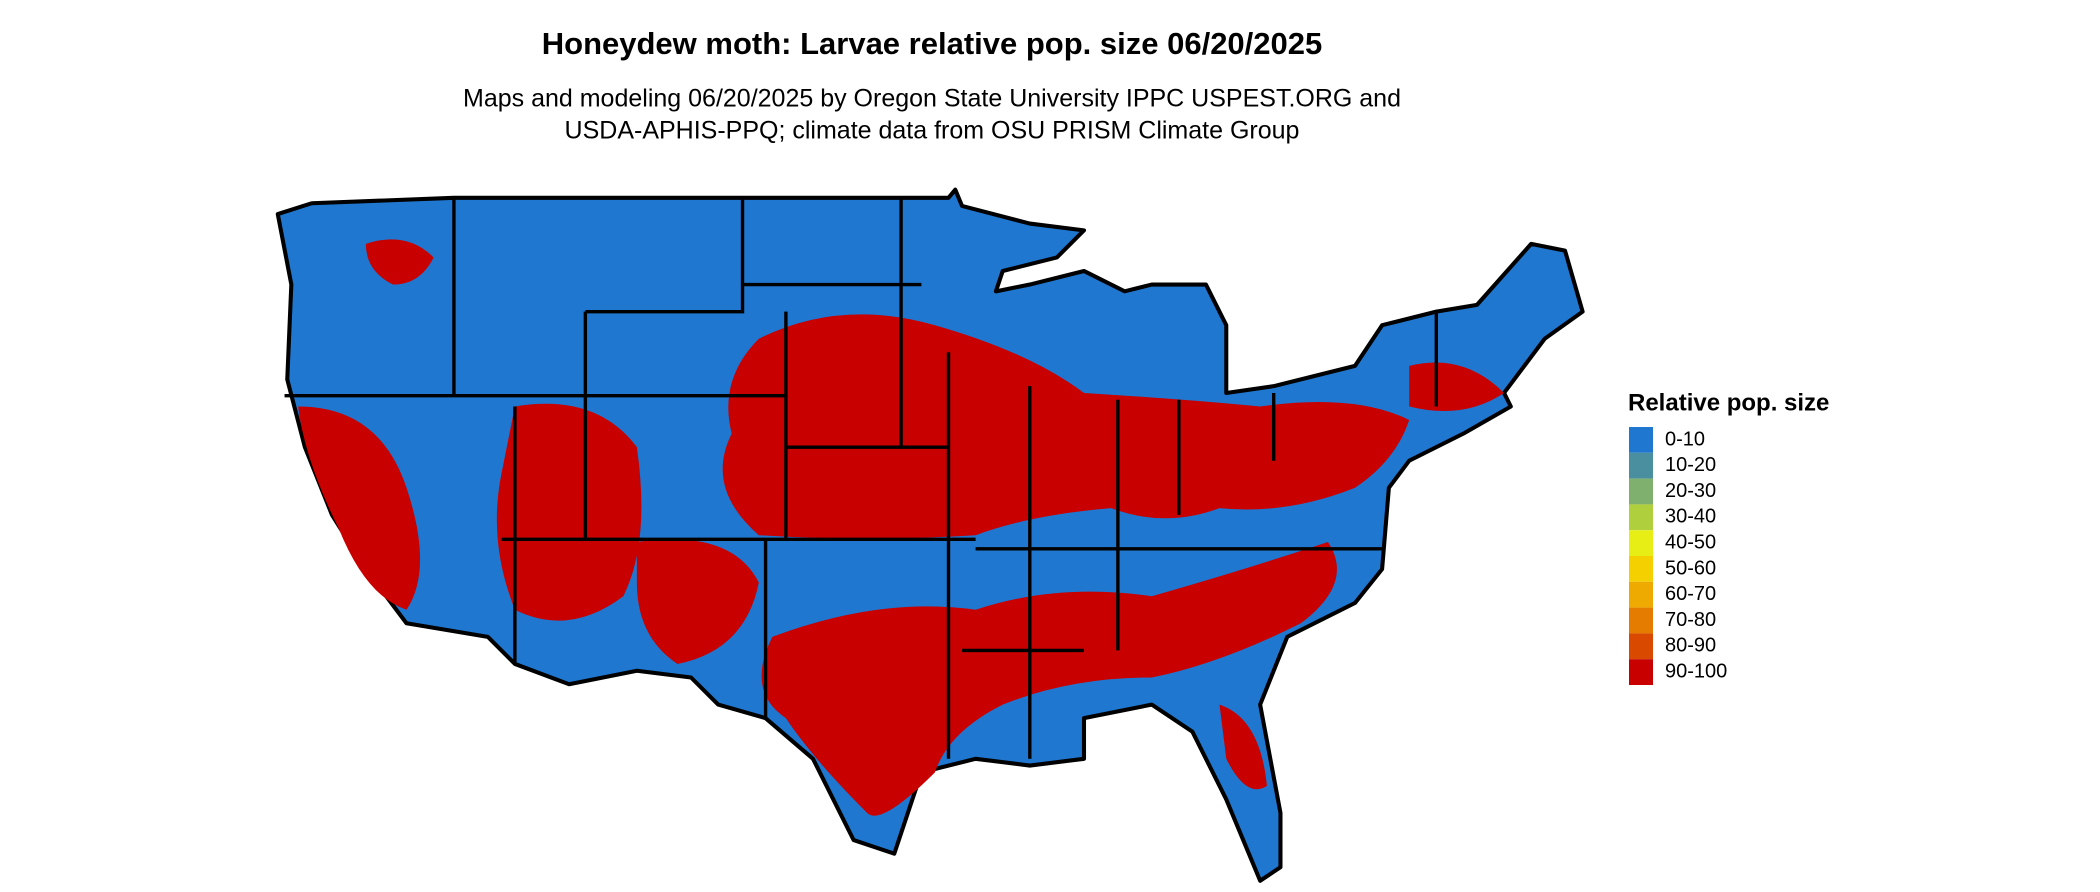 Image resolution: width=2100 pixels, height=892 pixels. What do you see at coordinates (1690, 646) in the screenshot?
I see `legend-label: 80-90` at bounding box center [1690, 646].